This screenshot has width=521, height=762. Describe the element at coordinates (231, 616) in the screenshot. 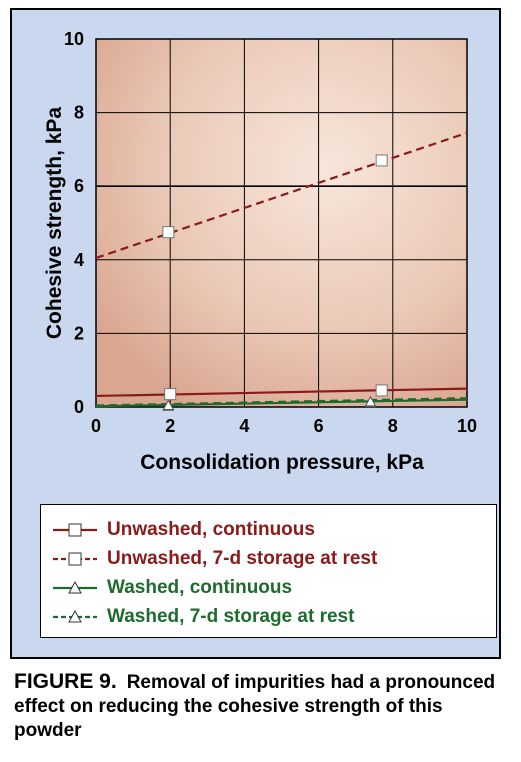

I see `legend-label: Washed, 7-d storage at rest` at that location.